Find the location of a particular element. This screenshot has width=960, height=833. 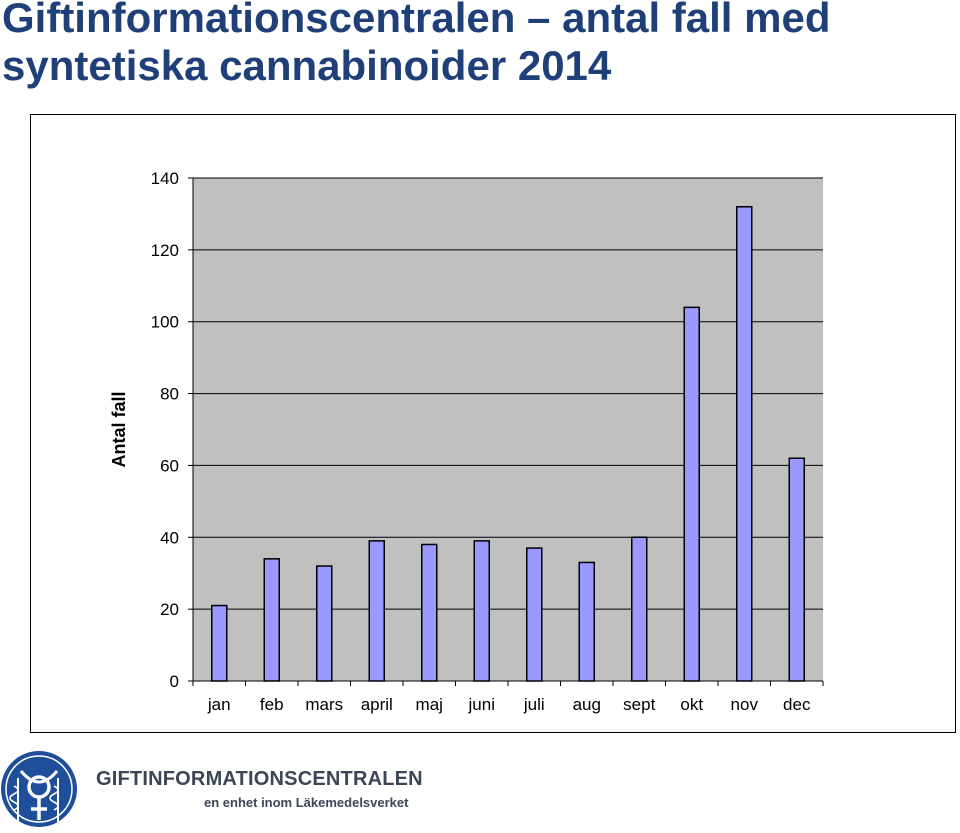

y-axis-title: Antal fall is located at coordinates (119, 429).